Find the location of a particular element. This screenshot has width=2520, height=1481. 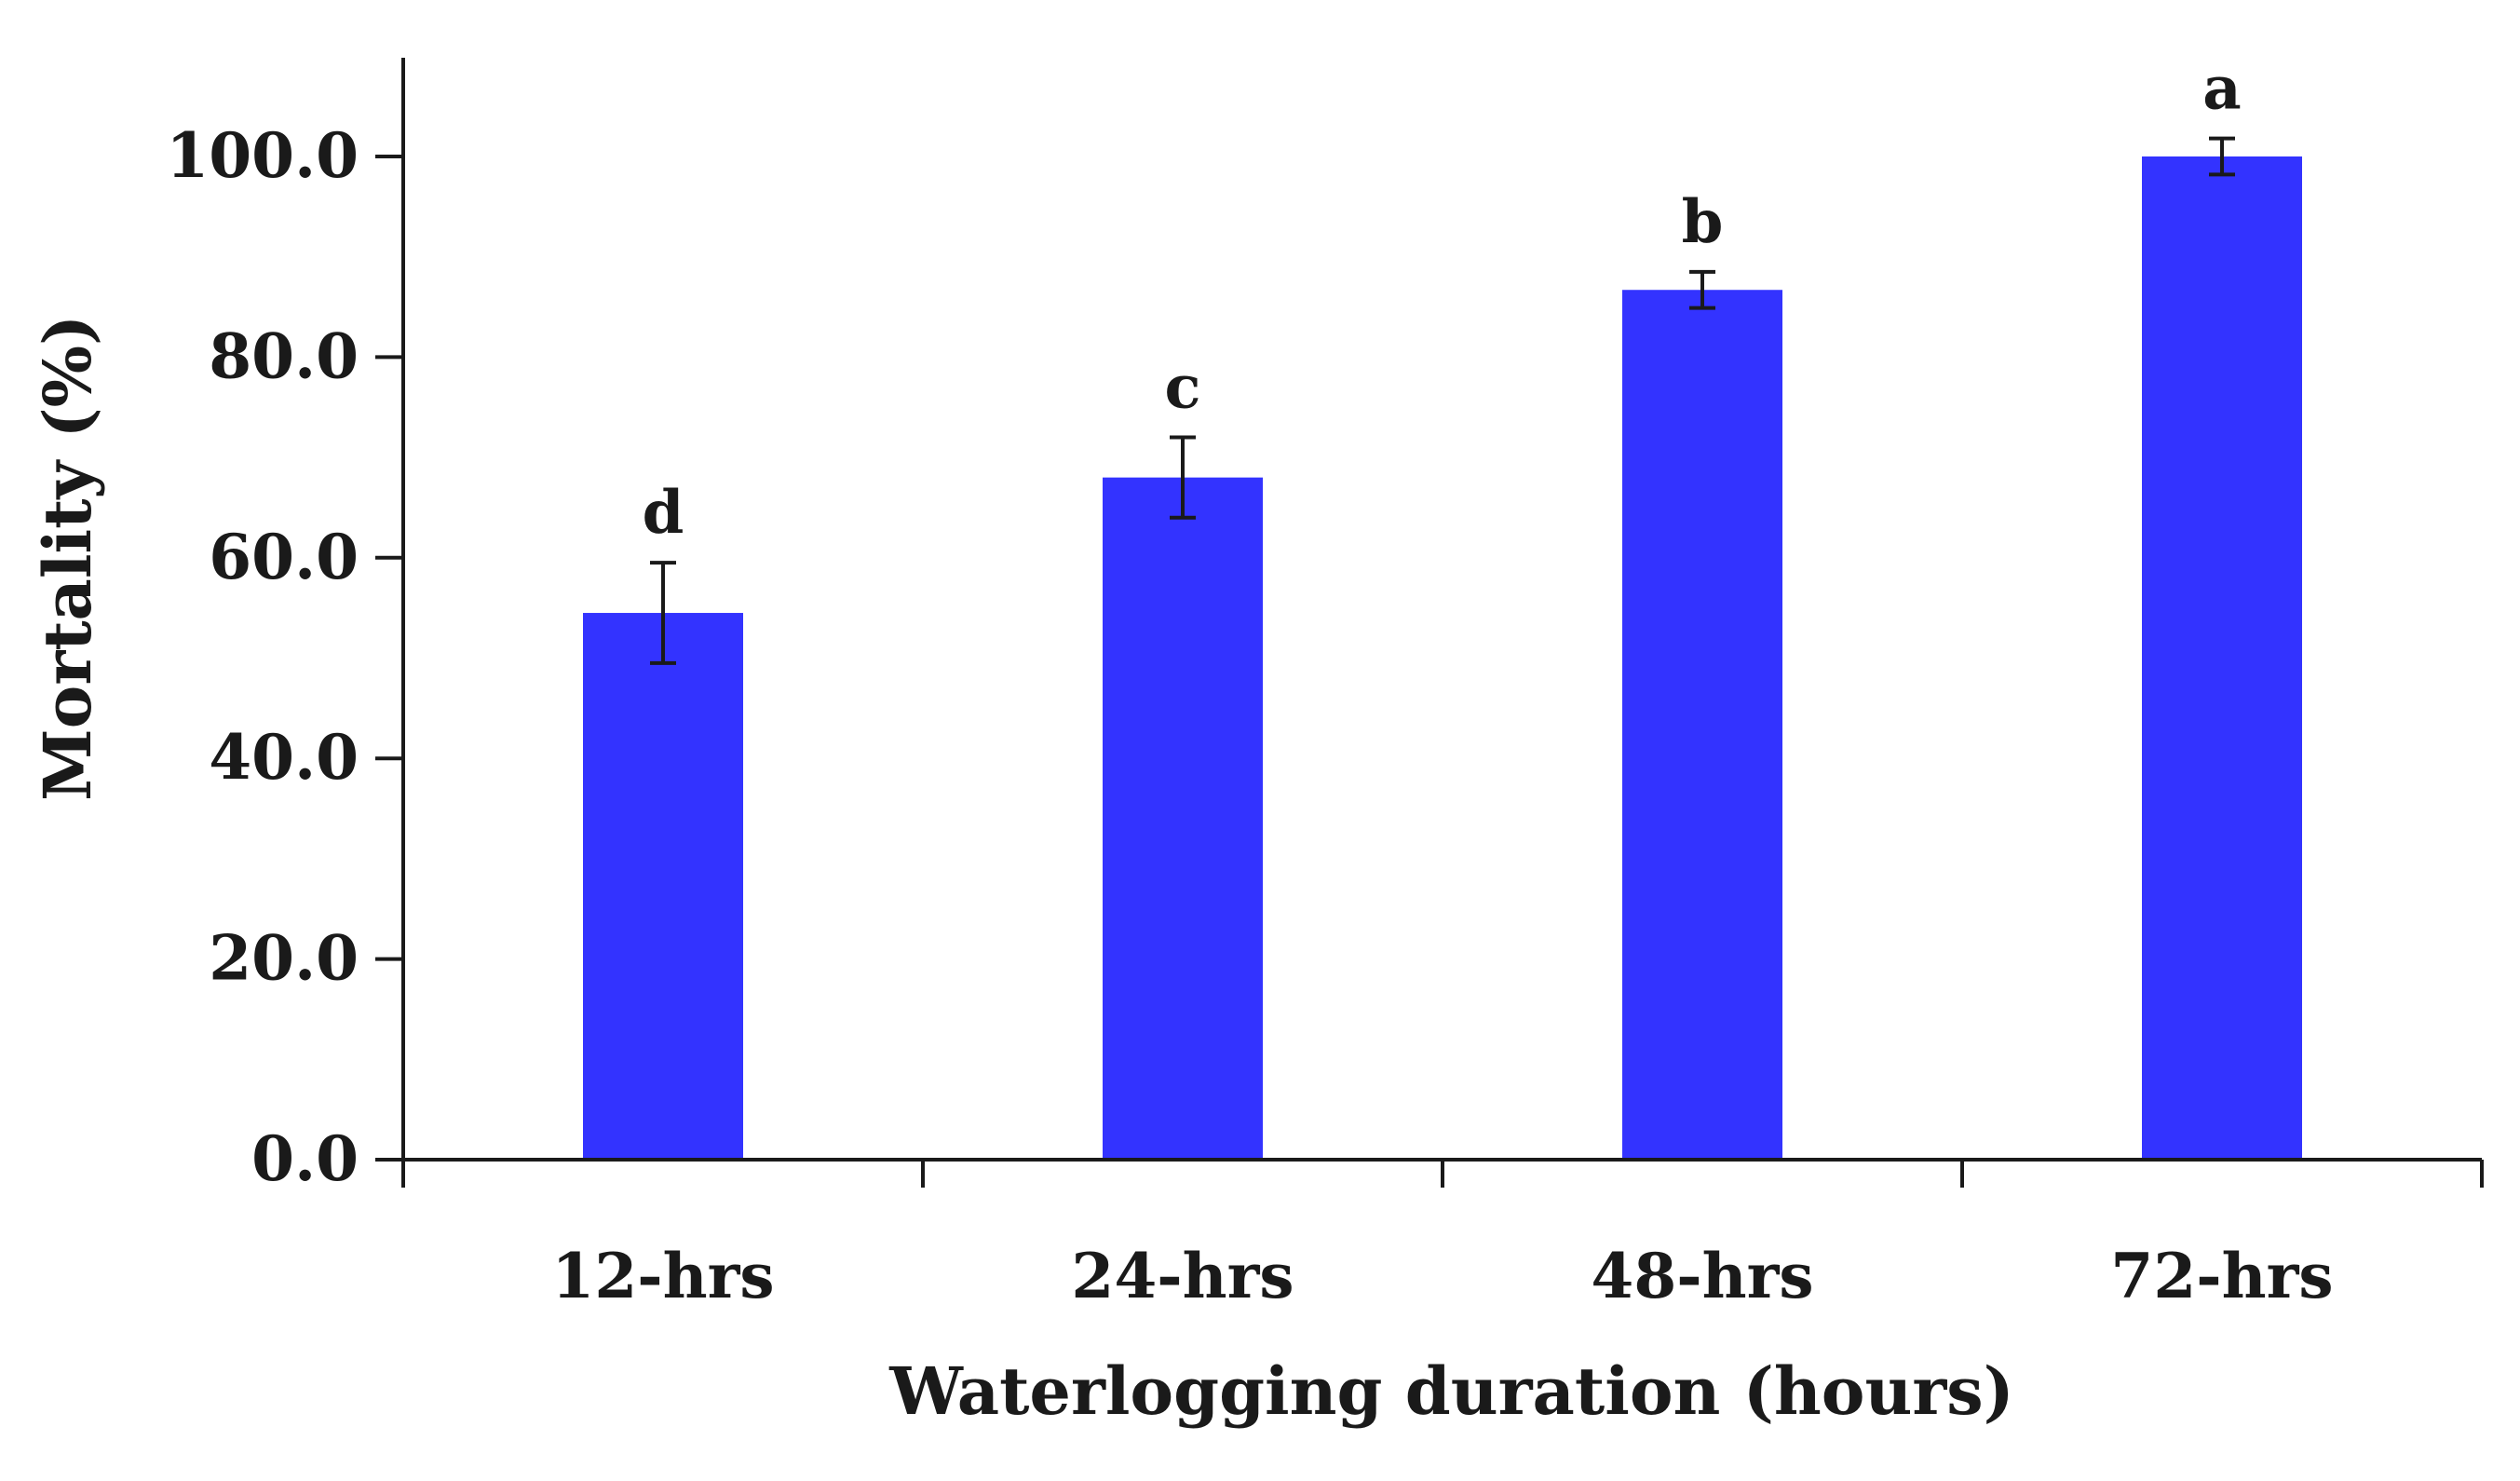

significance-letter-72-hrs: a is located at coordinates (2221, 89).